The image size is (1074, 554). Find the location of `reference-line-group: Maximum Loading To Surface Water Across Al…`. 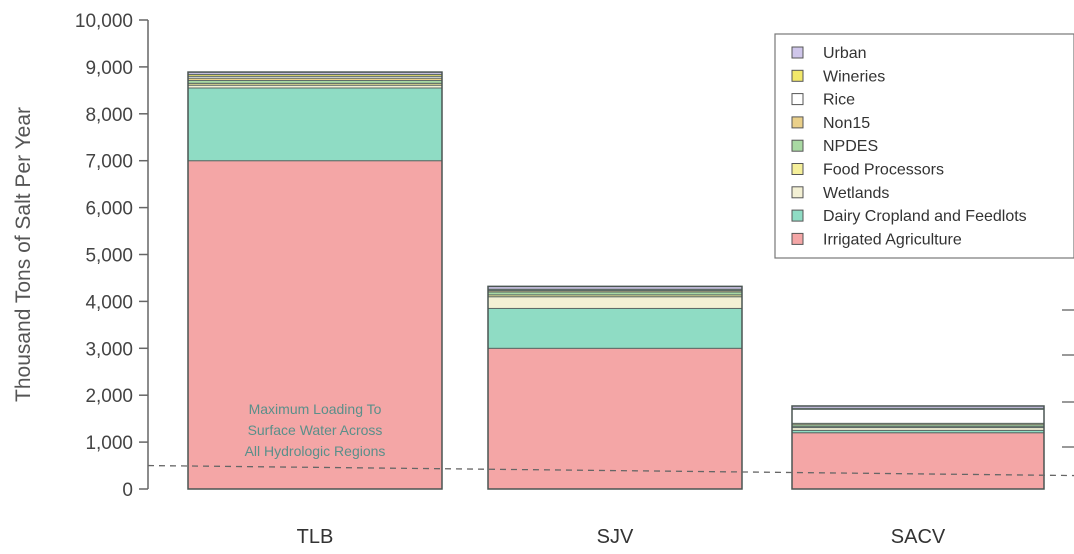

reference-line-group: Maximum Loading To Surface Water Across Al… is located at coordinates (610, 439).